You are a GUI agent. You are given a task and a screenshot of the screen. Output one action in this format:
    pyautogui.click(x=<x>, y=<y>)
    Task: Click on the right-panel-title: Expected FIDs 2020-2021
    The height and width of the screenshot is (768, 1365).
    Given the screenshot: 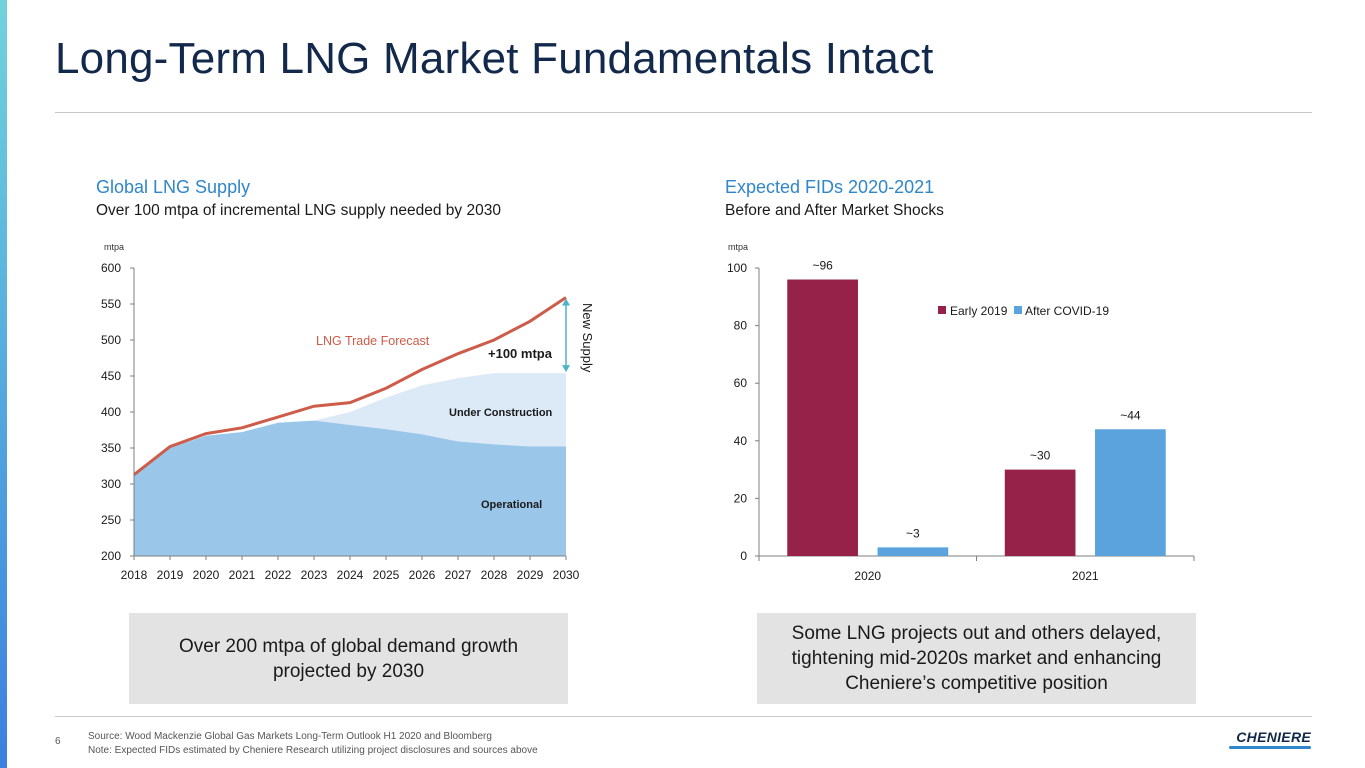 What is the action you would take?
    pyautogui.click(x=830, y=187)
    